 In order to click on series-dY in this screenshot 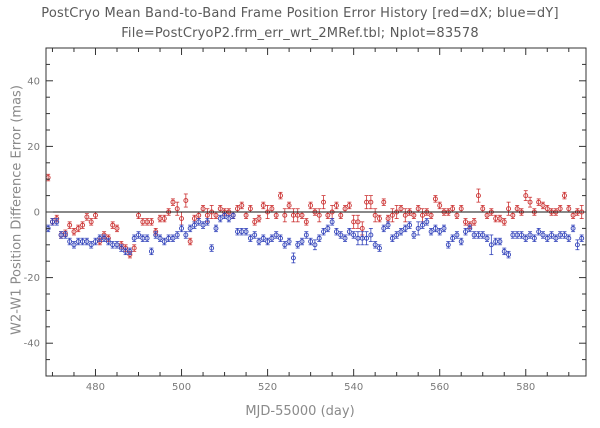, I will do `click(315, 237)`.